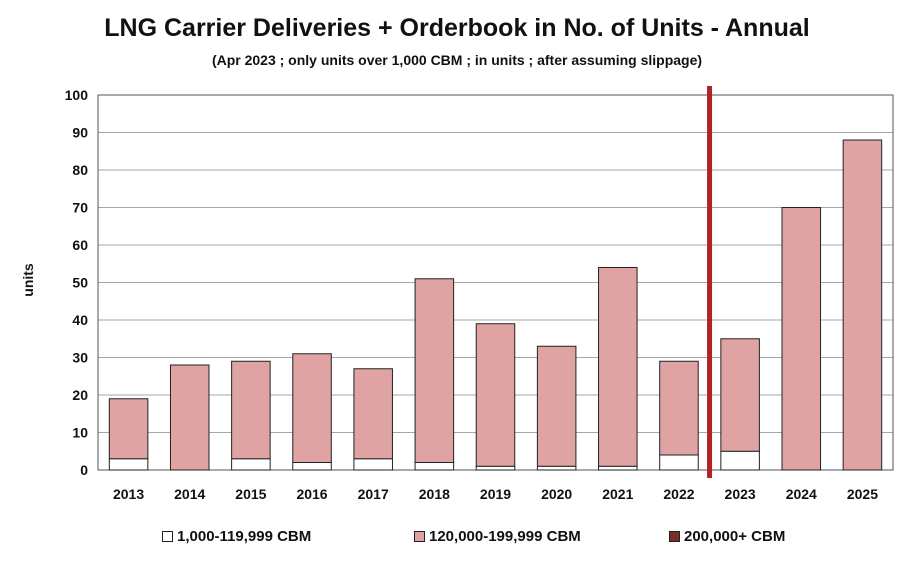 The height and width of the screenshot is (570, 914). What do you see at coordinates (556, 494) in the screenshot?
I see `x-tick-label: 2020` at bounding box center [556, 494].